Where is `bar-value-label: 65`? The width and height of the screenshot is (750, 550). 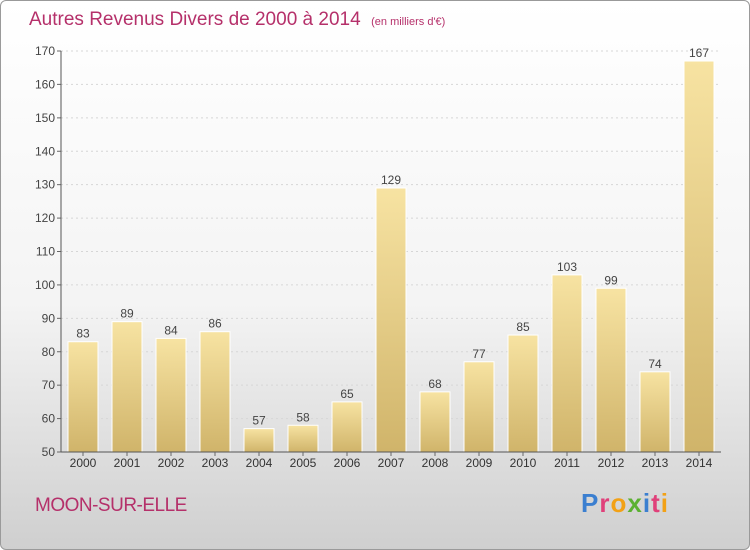 bar-value-label: 65 is located at coordinates (347, 394).